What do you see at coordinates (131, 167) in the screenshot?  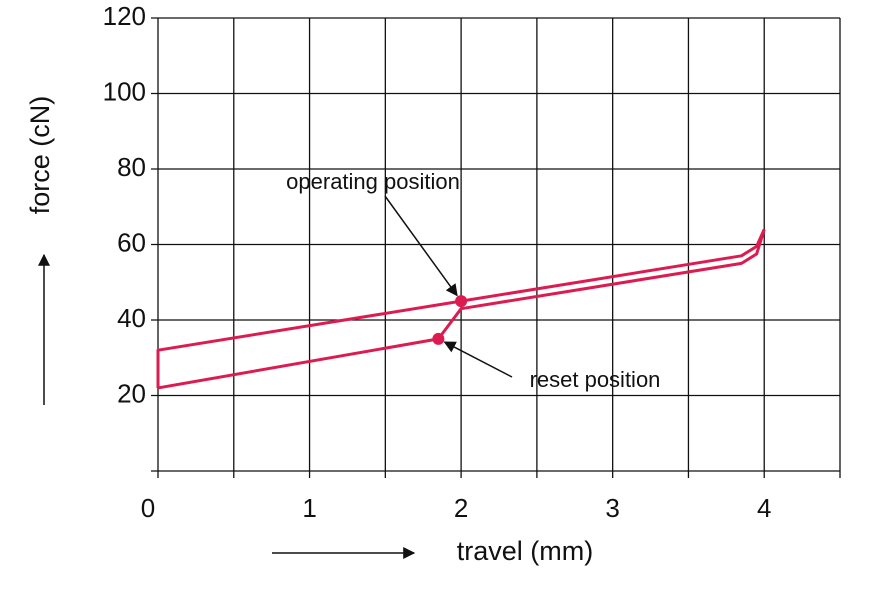 I see `y-tick-label: 80` at bounding box center [131, 167].